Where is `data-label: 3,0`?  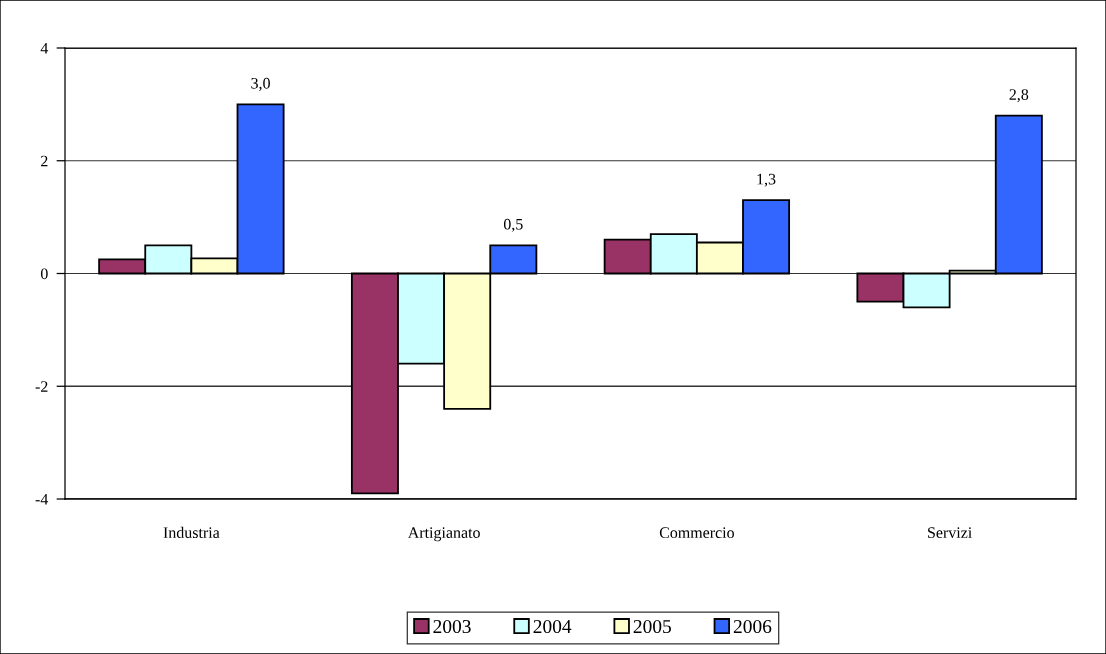
data-label: 3,0 is located at coordinates (260, 84).